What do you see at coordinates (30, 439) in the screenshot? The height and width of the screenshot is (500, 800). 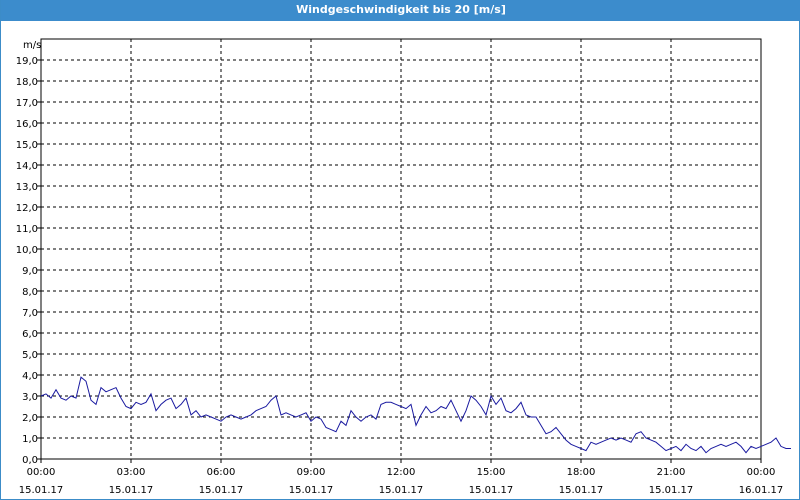 I see `y-tick-label: 1,0` at bounding box center [30, 439].